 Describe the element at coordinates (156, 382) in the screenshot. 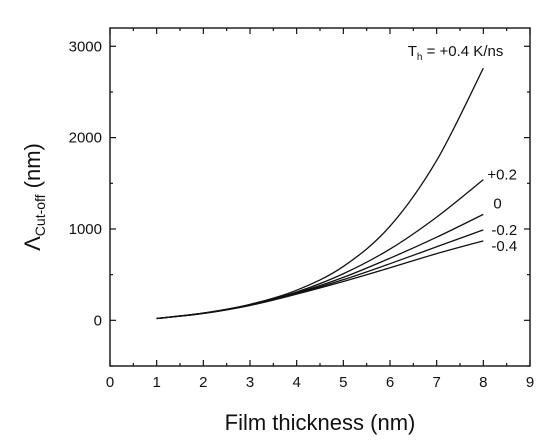

I see `x-tick-label: 1` at that location.